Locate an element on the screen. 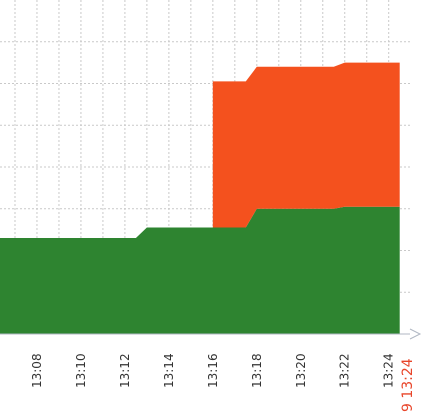 Image resolution: width=428 pixels, height=412 pixels. x-tick-label: 13:10 is located at coordinates (81, 370).